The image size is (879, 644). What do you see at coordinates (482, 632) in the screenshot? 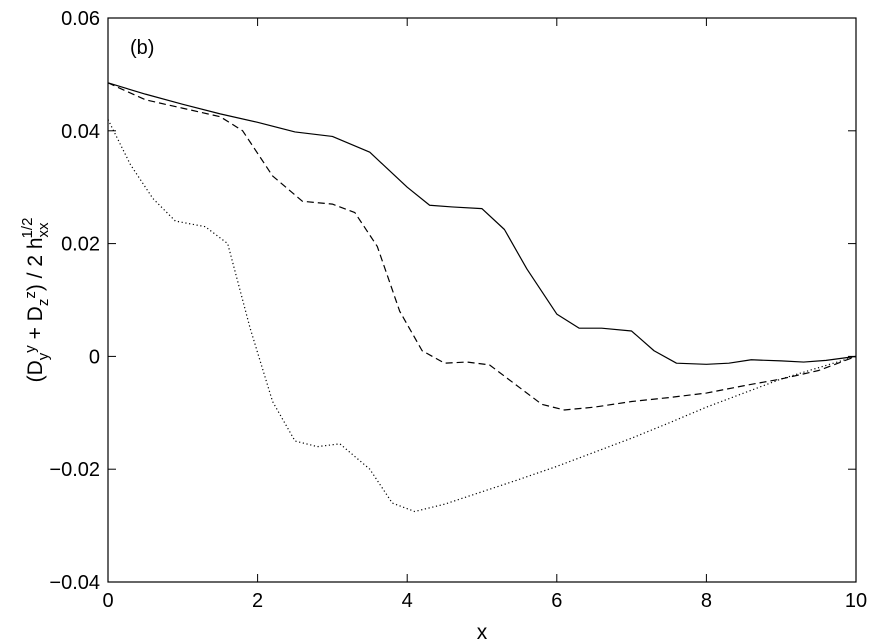
I see `x-axis-label: x` at bounding box center [482, 632].